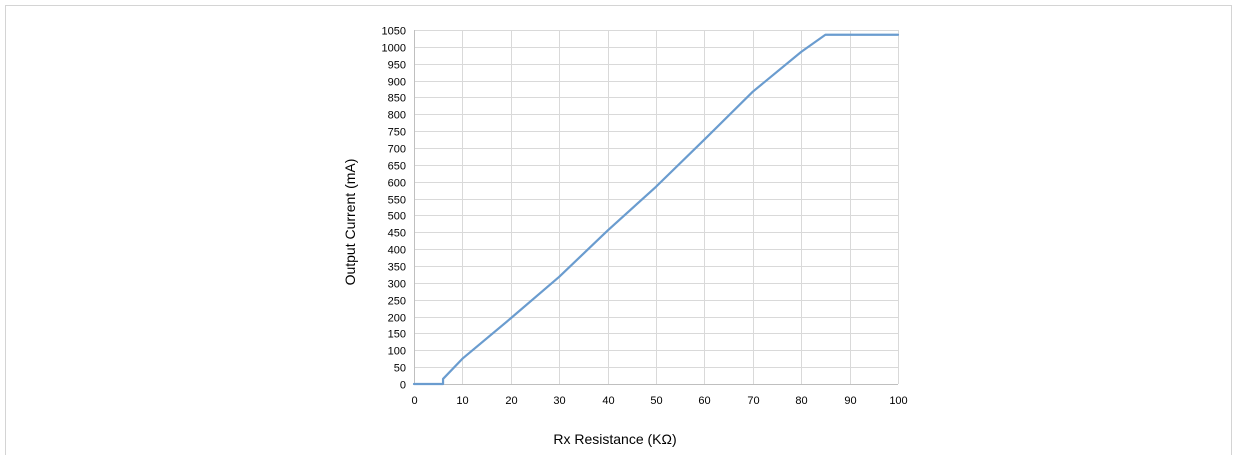  I want to click on x-tick-labels: 0 10 20 30 40 50 60 70 80 90 100, so click(659, 401).